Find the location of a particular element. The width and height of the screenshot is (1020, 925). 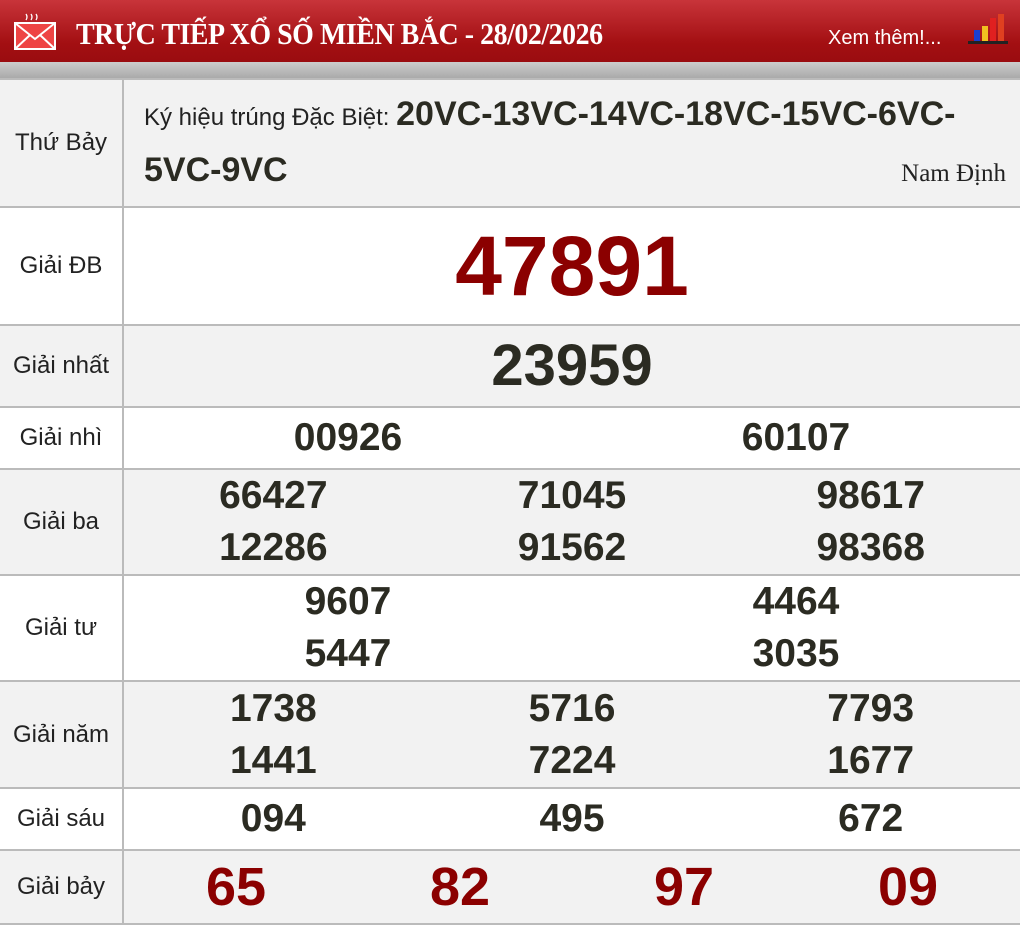

prize-label: Giải nhì is located at coordinates (62, 438).